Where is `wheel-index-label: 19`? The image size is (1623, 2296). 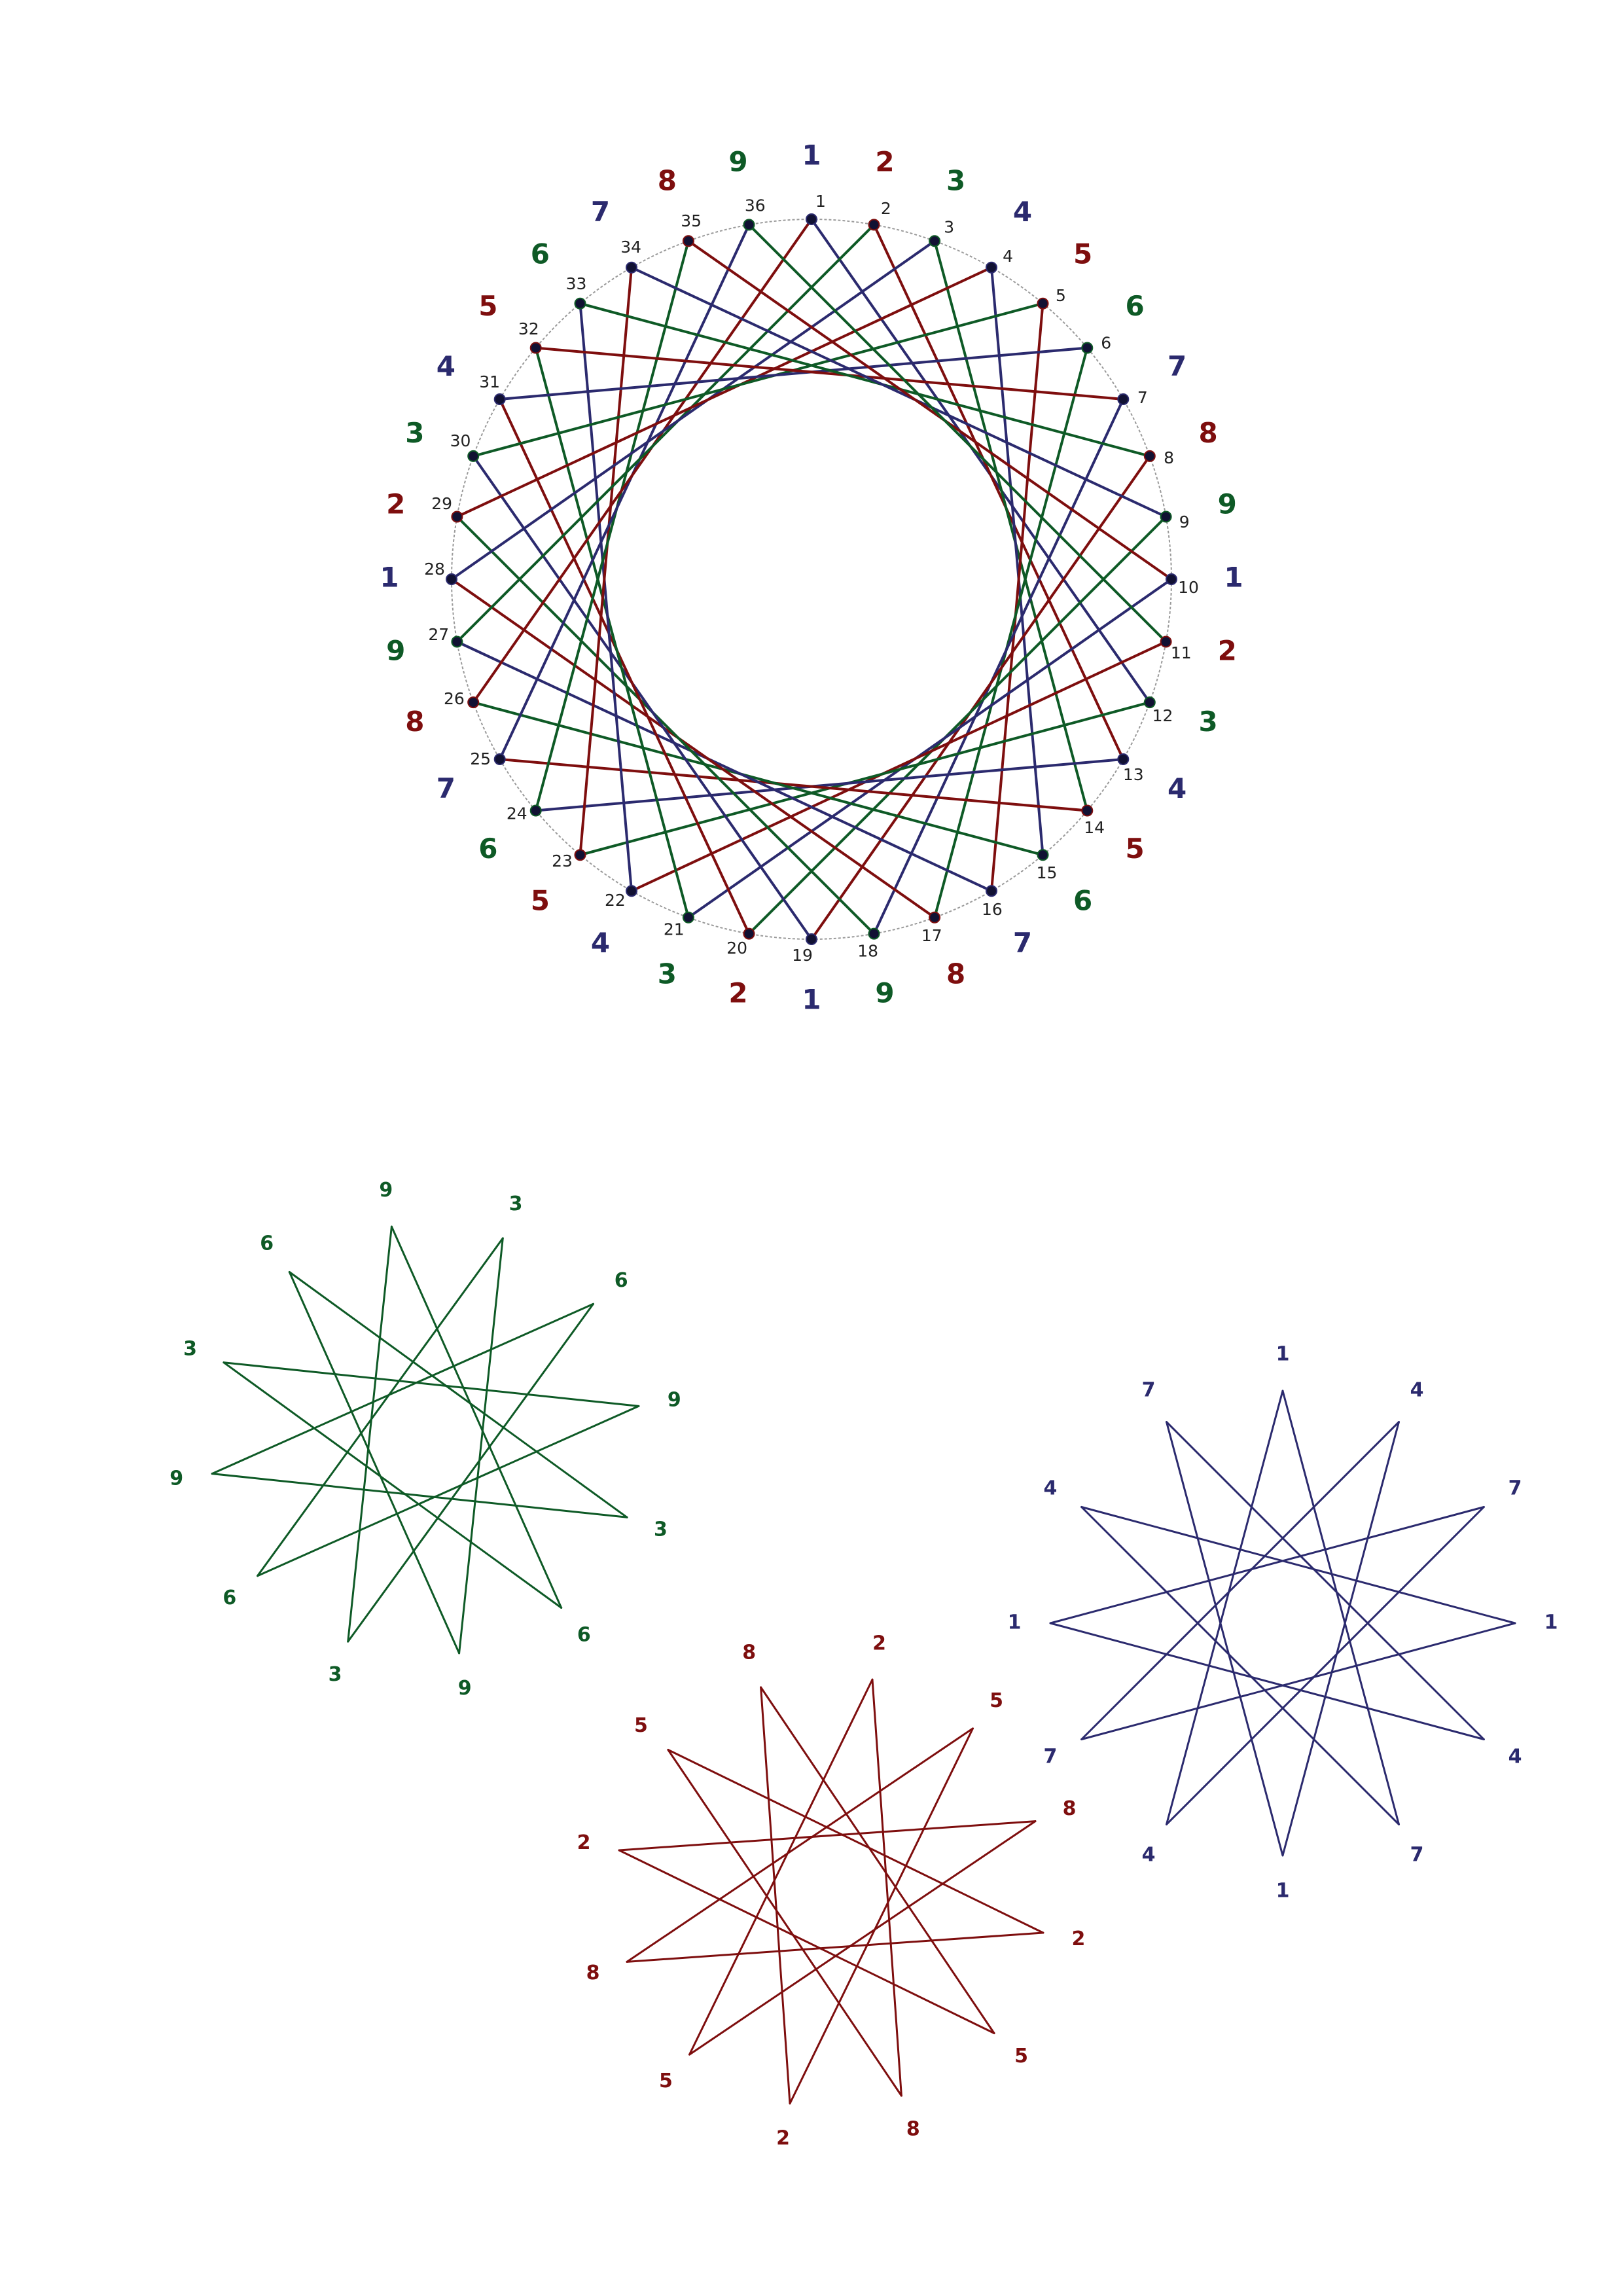
wheel-index-label: 19 is located at coordinates (803, 956).